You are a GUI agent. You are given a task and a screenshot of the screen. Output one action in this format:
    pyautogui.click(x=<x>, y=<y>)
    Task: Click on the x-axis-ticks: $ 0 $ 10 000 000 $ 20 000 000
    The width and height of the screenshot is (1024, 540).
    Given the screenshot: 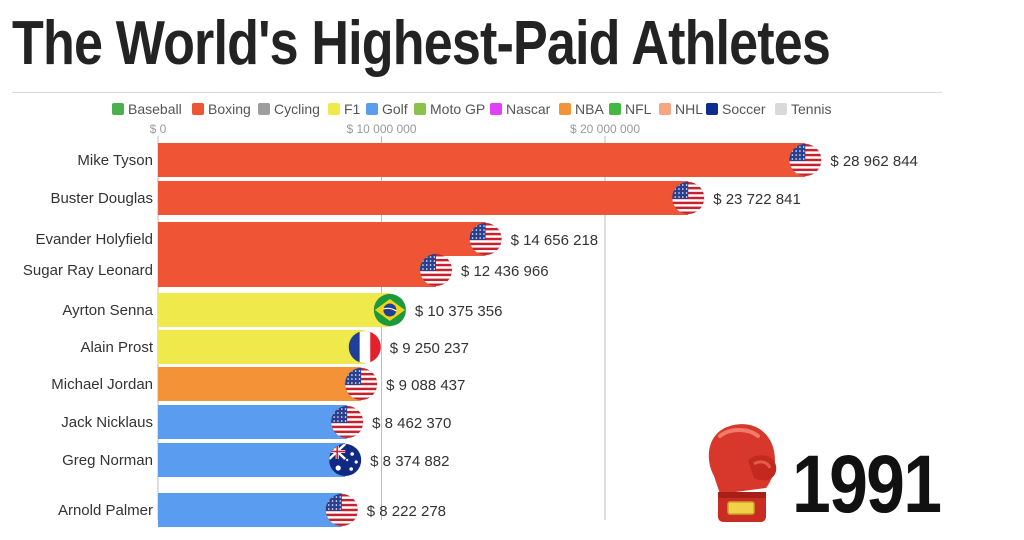 What is the action you would take?
    pyautogui.click(x=395, y=129)
    